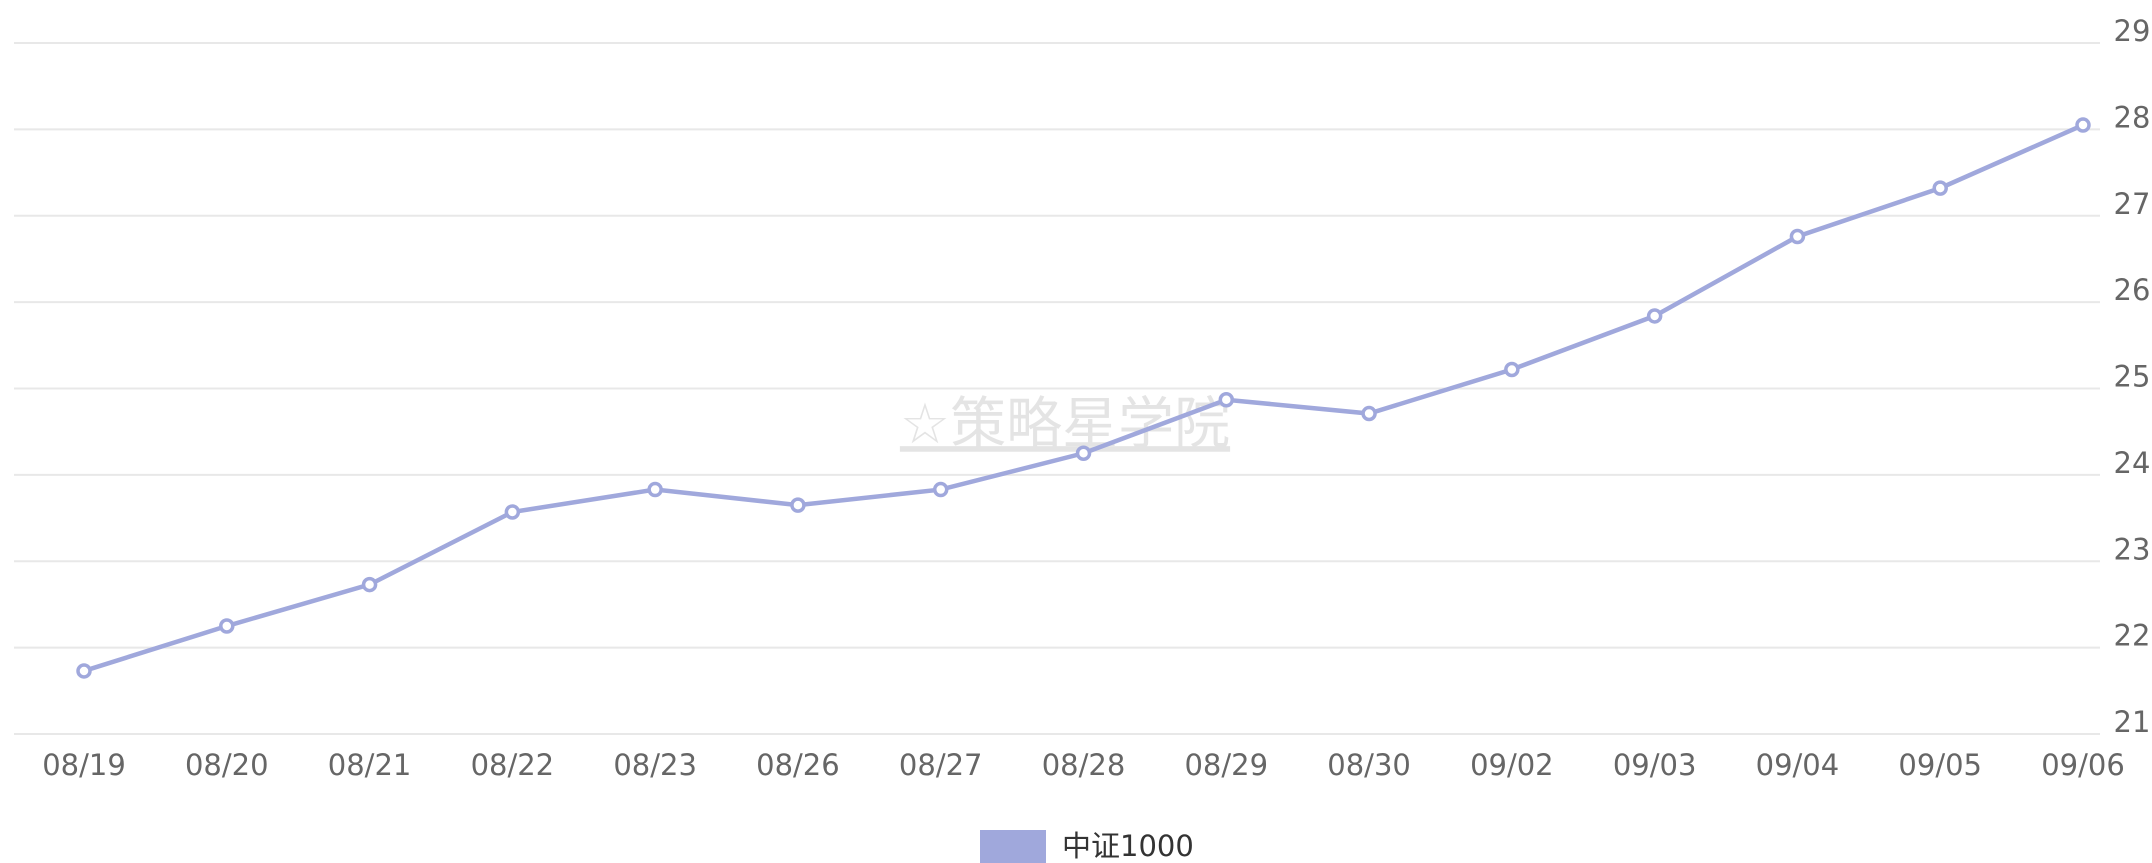 The height and width of the screenshot is (863, 2152). Describe the element at coordinates (2083, 765) in the screenshot. I see `x-tick-label: 09/06` at that location.